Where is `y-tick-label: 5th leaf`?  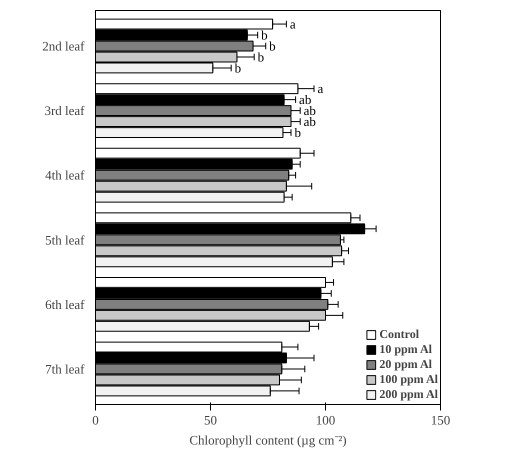
y-tick-label: 5th leaf is located at coordinates (65, 240).